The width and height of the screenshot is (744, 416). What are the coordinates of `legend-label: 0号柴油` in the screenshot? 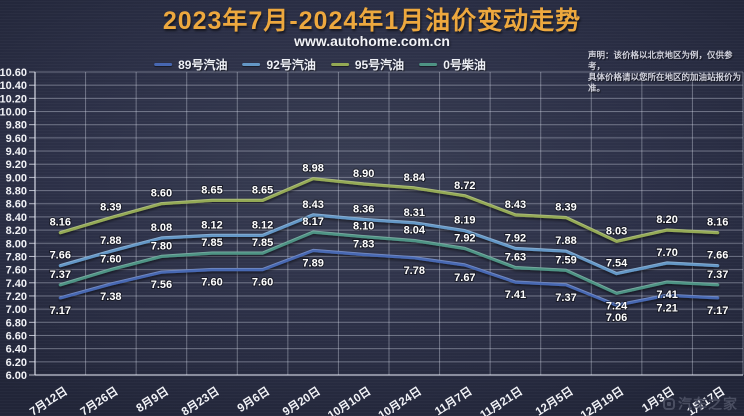 It's located at (464, 65).